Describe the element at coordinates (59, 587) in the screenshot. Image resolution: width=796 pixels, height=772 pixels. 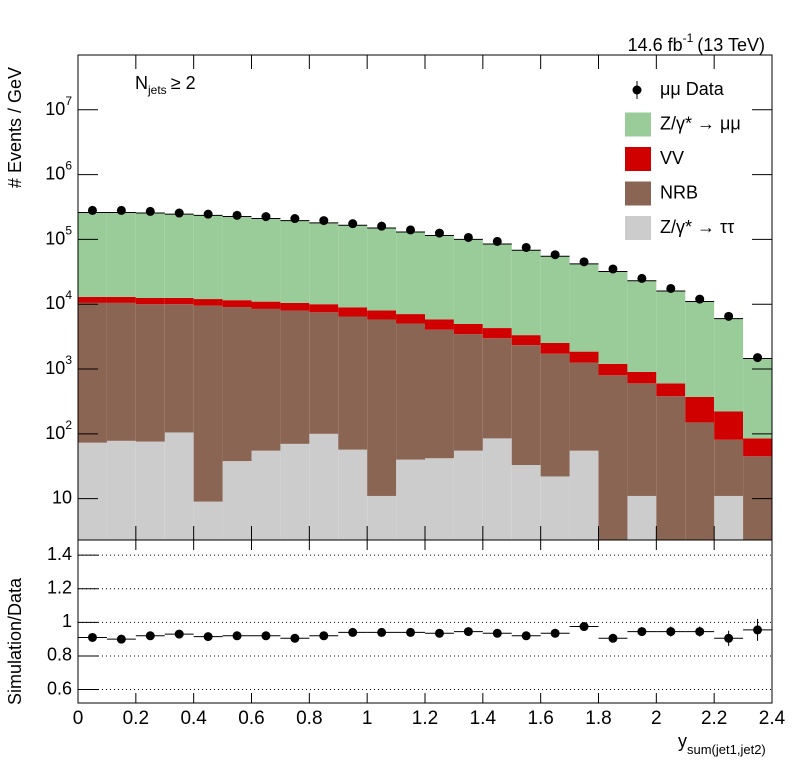
I see `y-tick-label: 1.2` at that location.